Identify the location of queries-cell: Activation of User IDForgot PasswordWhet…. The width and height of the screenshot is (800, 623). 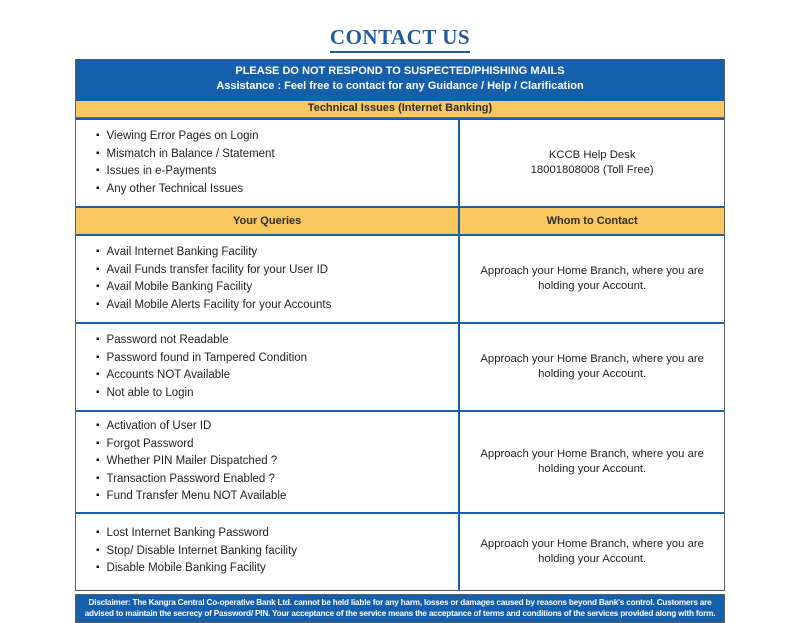
(267, 462).